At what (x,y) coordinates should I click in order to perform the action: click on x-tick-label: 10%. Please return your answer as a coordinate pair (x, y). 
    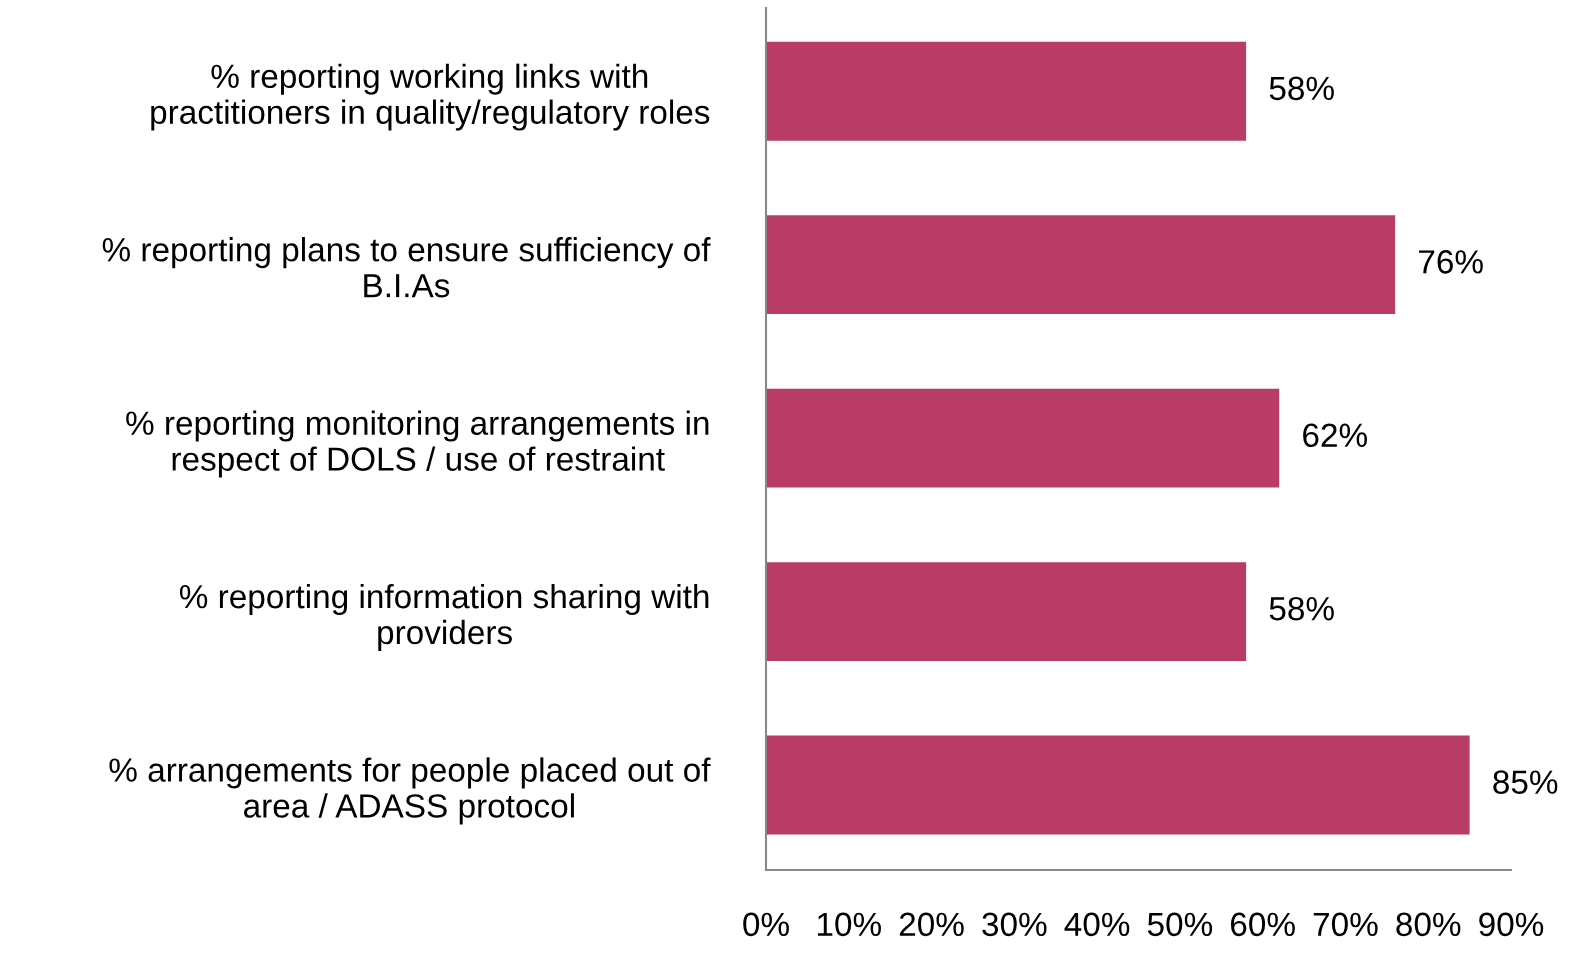
    Looking at the image, I should click on (849, 924).